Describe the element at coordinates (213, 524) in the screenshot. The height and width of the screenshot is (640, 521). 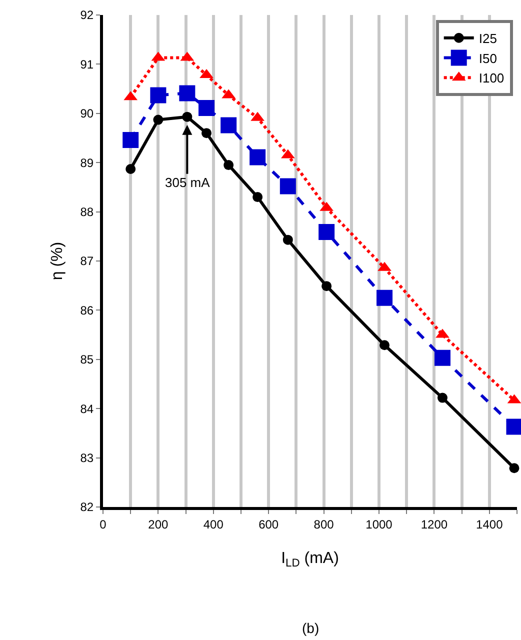
I see `x-tick-label: 400` at that location.